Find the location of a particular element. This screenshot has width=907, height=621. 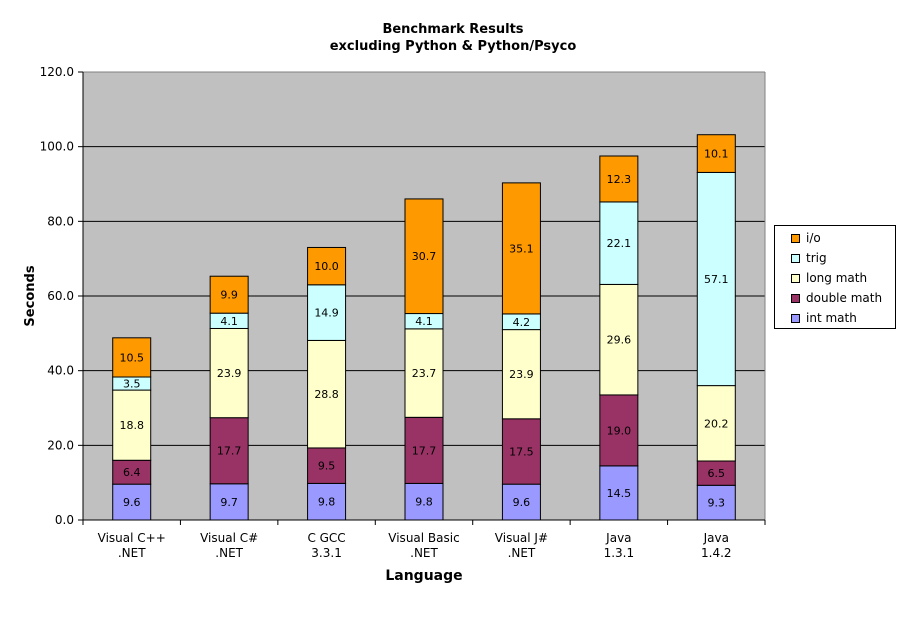

data-label: 6.5 is located at coordinates (717, 473).